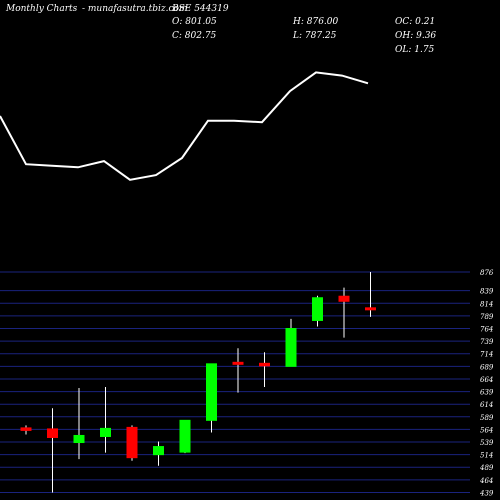 This screenshot has height=500, width=500. Describe the element at coordinates (194, 36) in the screenshot. I see `close-value: C: 802.75` at that location.